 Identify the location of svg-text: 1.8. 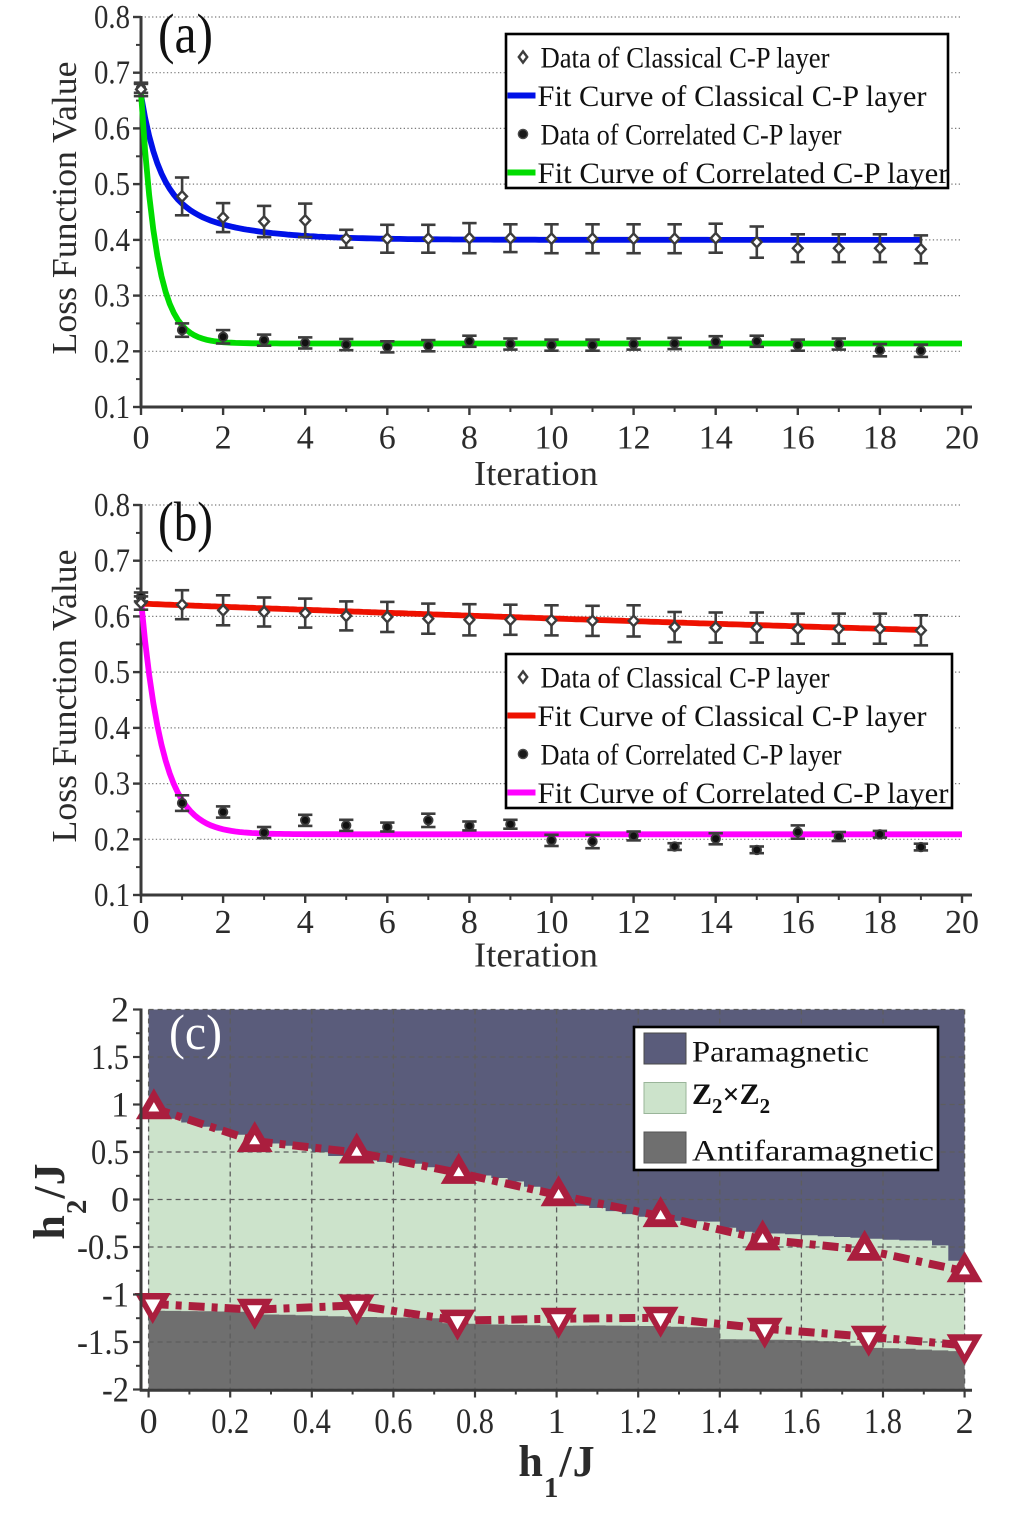
(883, 1421).